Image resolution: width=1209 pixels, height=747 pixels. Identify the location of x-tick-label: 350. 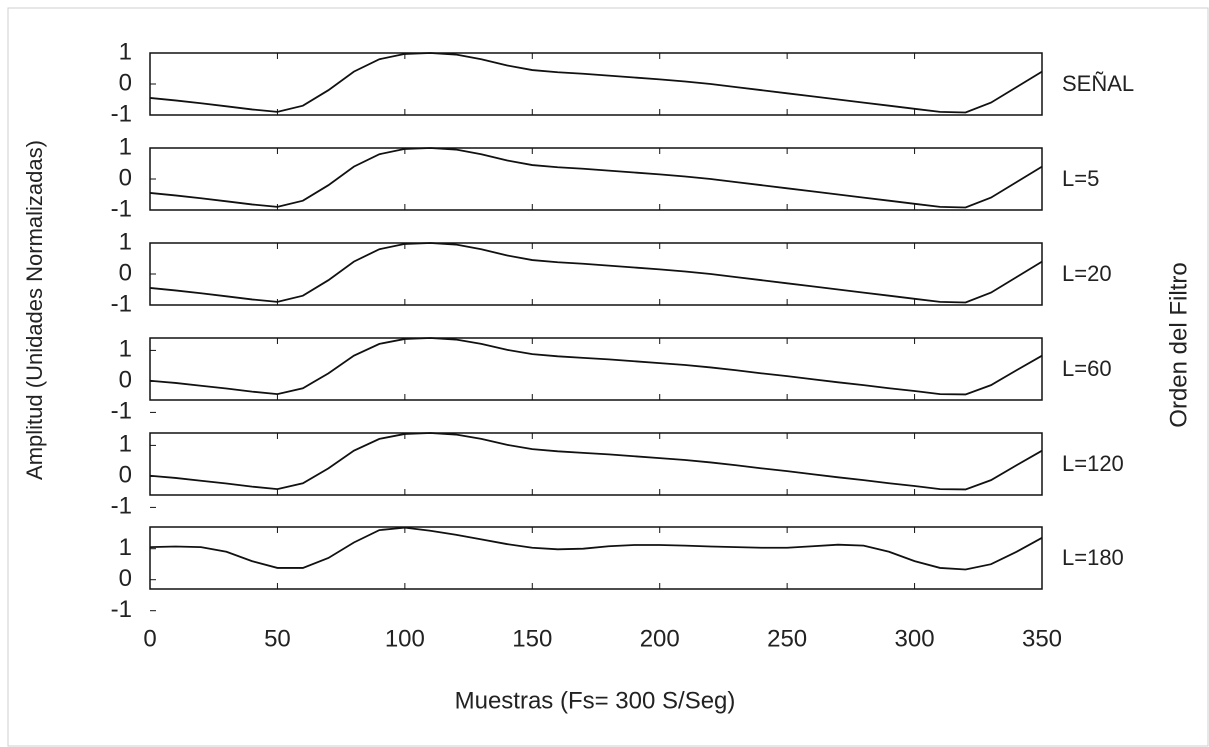
(1042, 638).